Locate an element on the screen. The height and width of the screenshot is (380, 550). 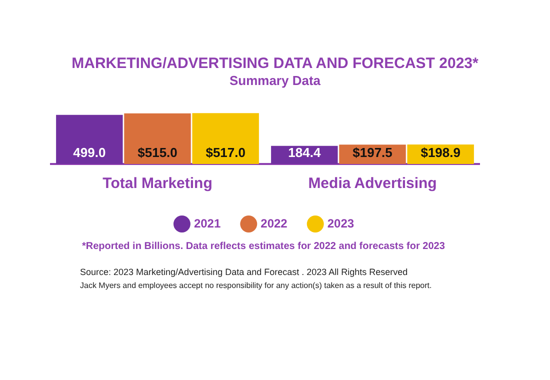
data-label: 184.4 is located at coordinates (305, 152).